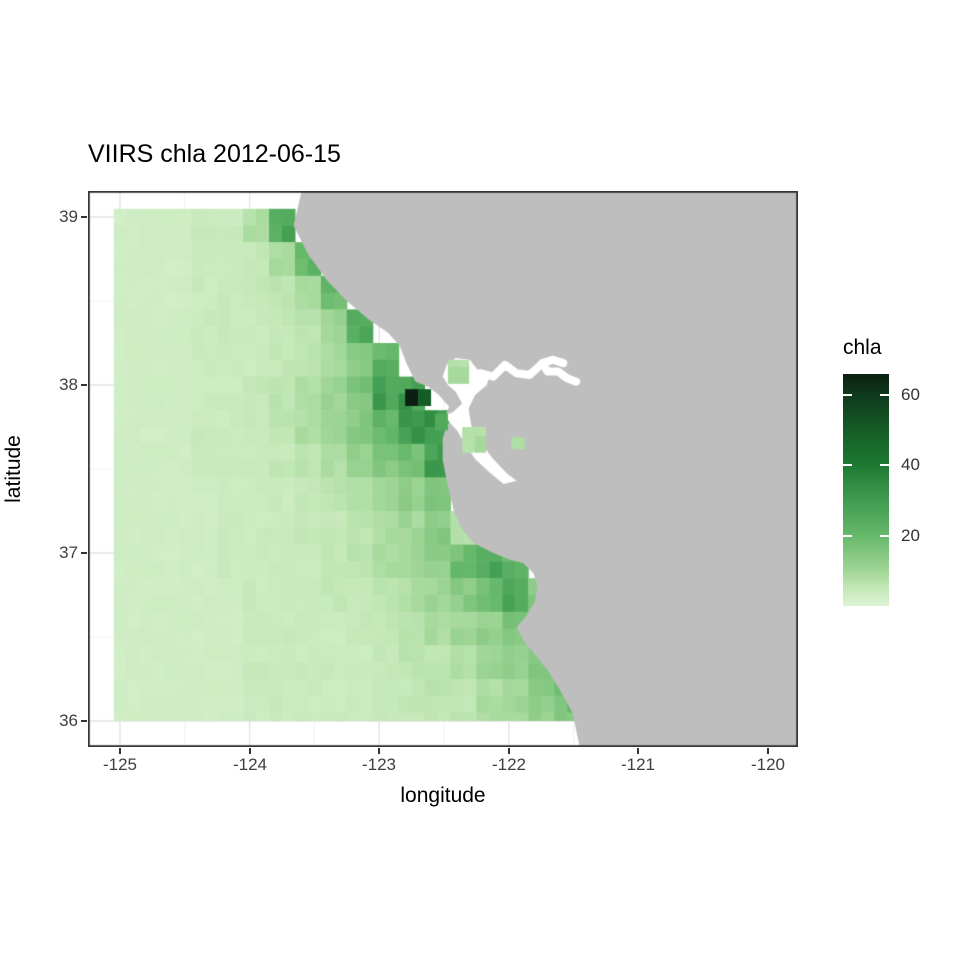 The height and width of the screenshot is (960, 960). Describe the element at coordinates (250, 764) in the screenshot. I see `x-tick-label: -124` at that location.